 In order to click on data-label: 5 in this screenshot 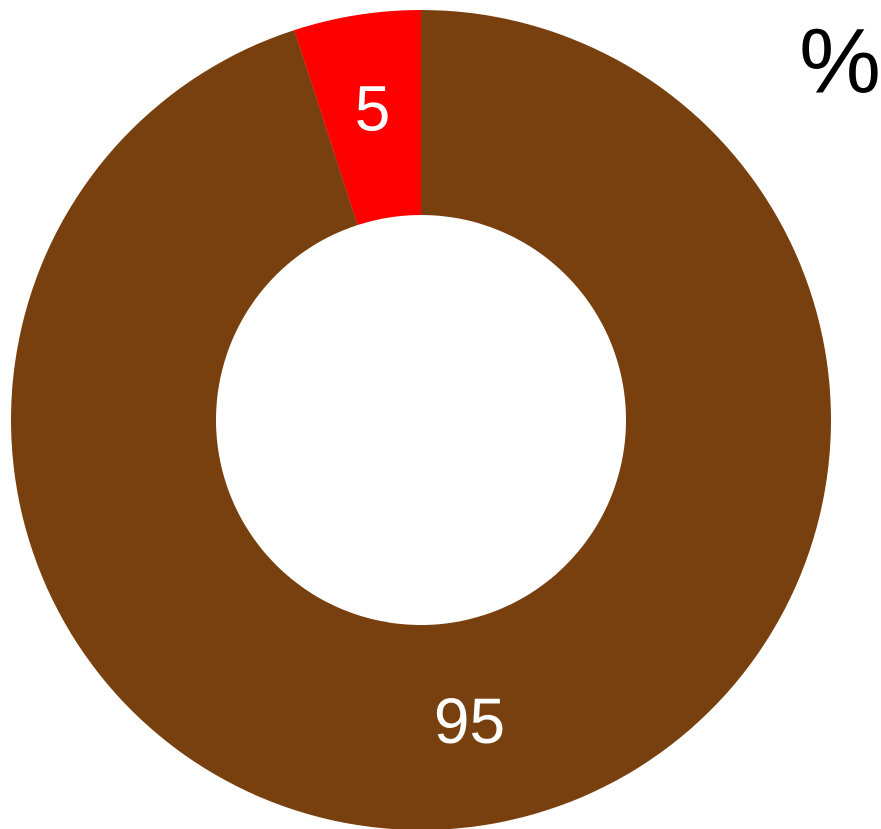, I will do `click(373, 109)`.